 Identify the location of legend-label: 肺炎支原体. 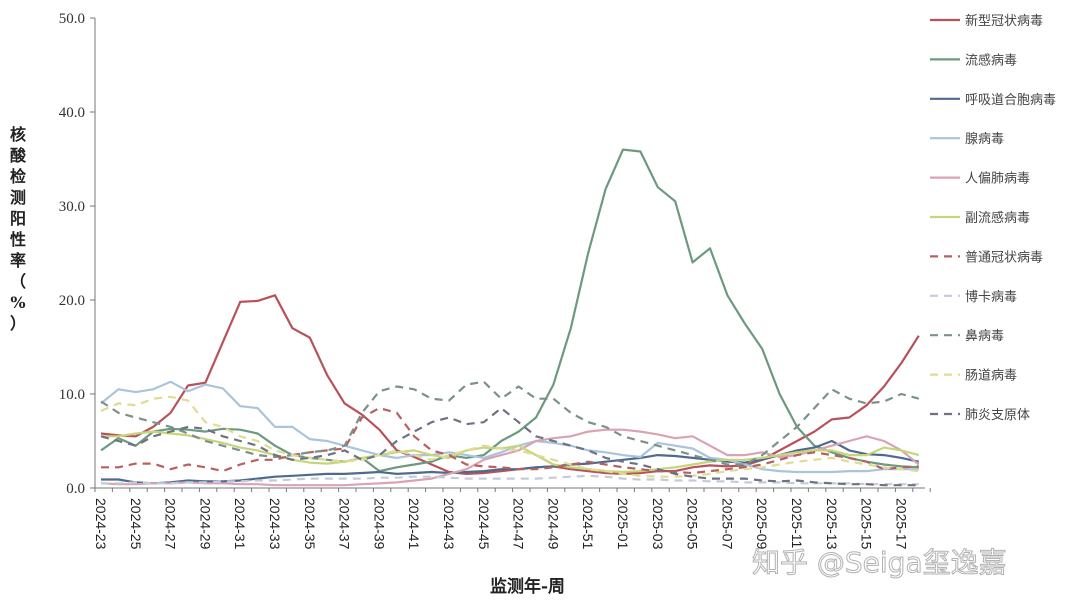
(997, 415).